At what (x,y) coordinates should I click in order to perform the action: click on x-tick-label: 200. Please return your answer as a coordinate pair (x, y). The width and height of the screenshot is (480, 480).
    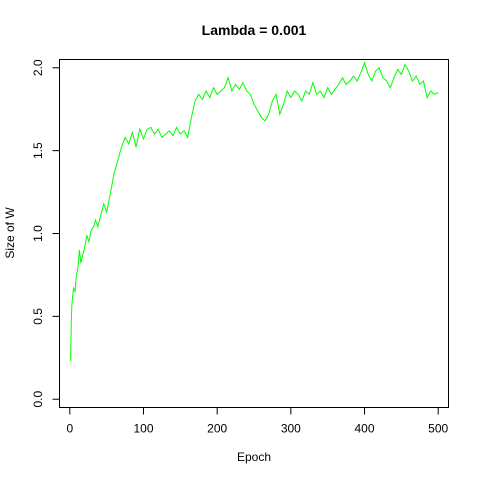
    Looking at the image, I should click on (217, 429).